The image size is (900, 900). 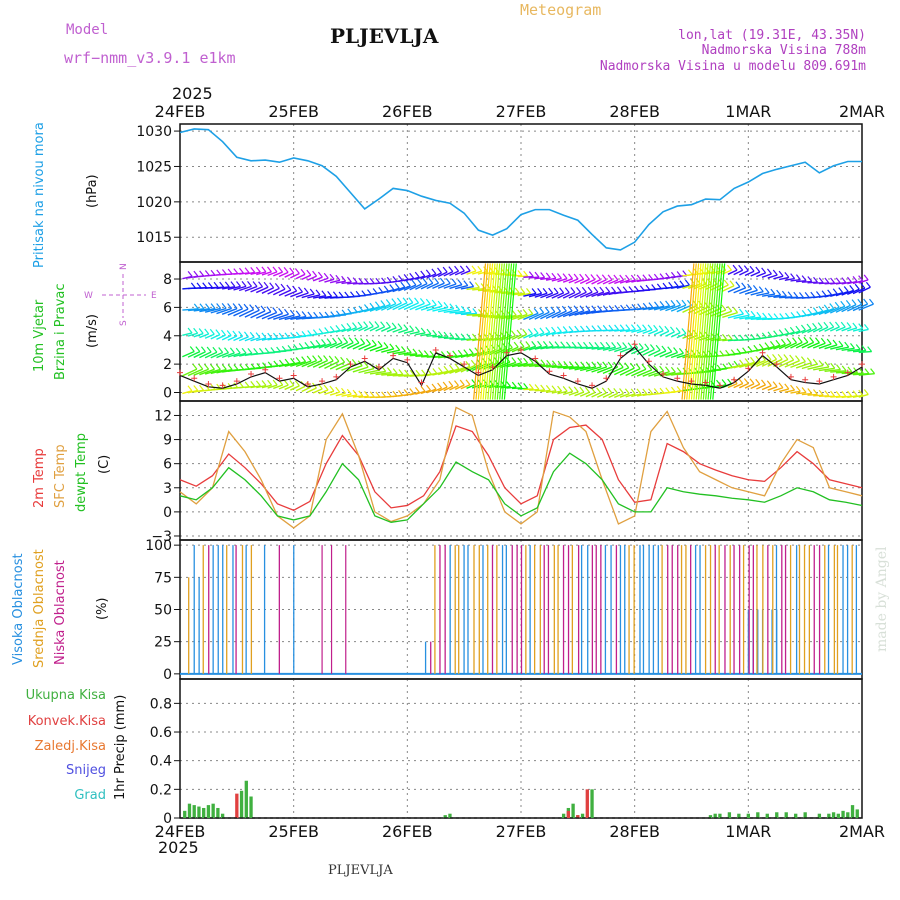 What do you see at coordinates (293, 831) in the screenshot?
I see `date-label-bottom: 25FEB` at bounding box center [293, 831].